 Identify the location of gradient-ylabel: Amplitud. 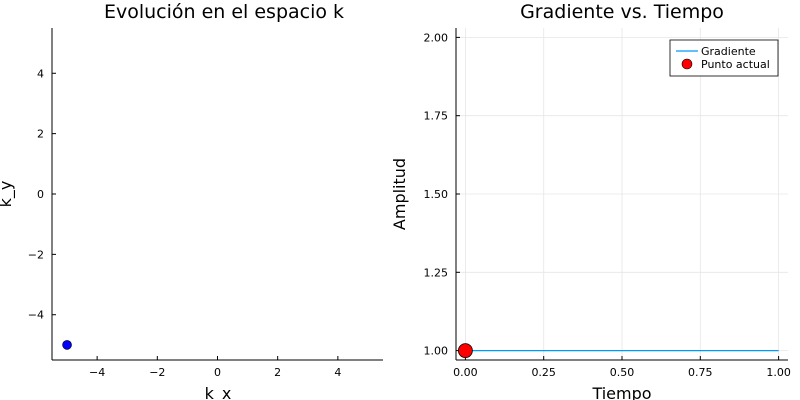
(399, 194).